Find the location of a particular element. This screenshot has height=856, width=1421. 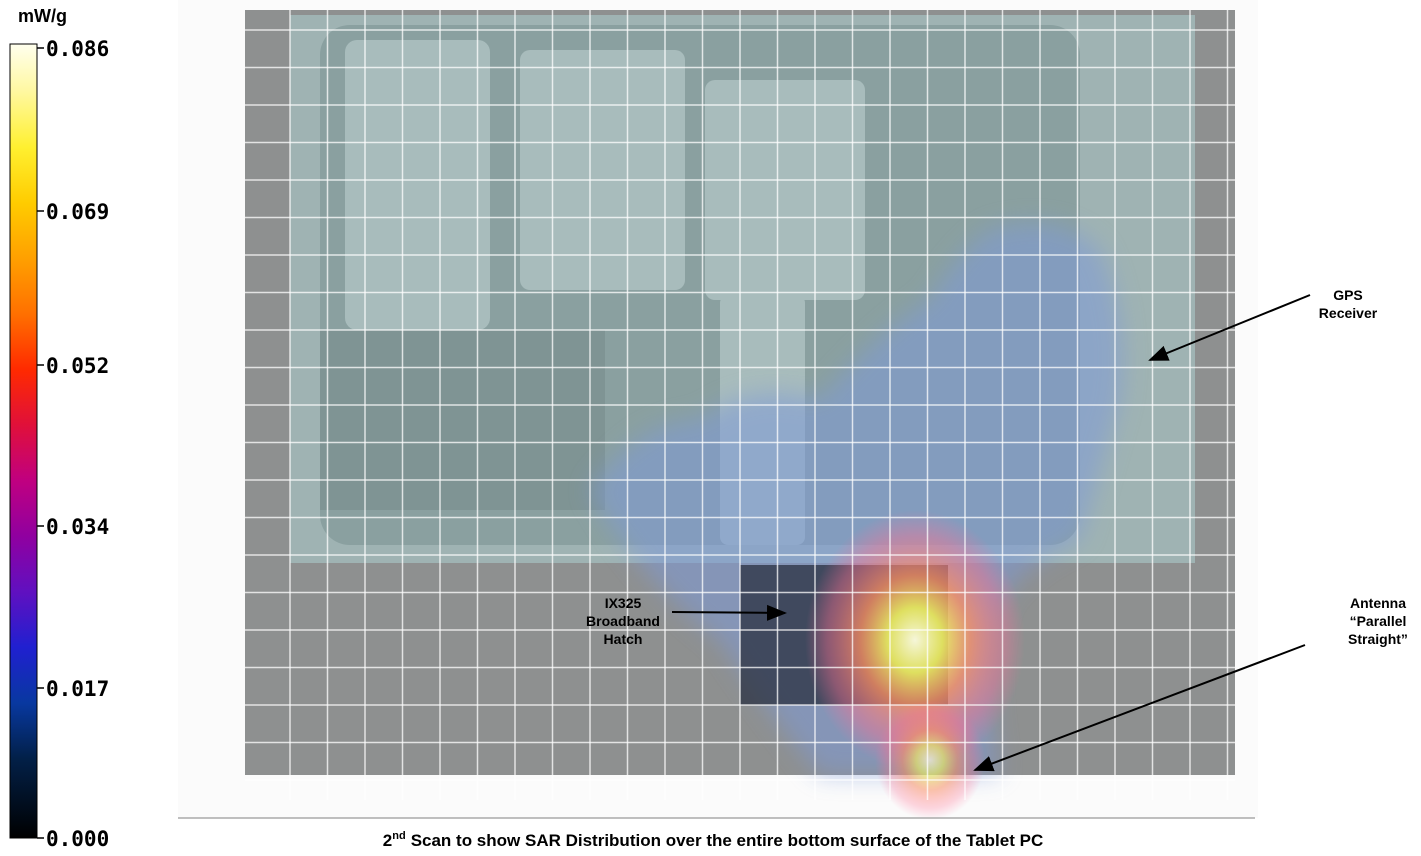

annotation-text: GPS is located at coordinates (1348, 295).